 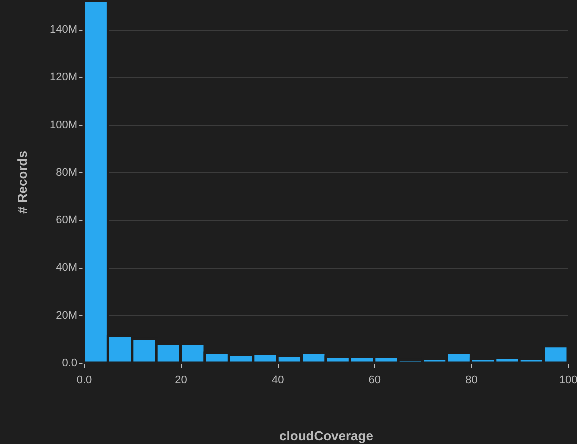 I want to click on y-tick-label: 0.0, so click(x=70, y=364).